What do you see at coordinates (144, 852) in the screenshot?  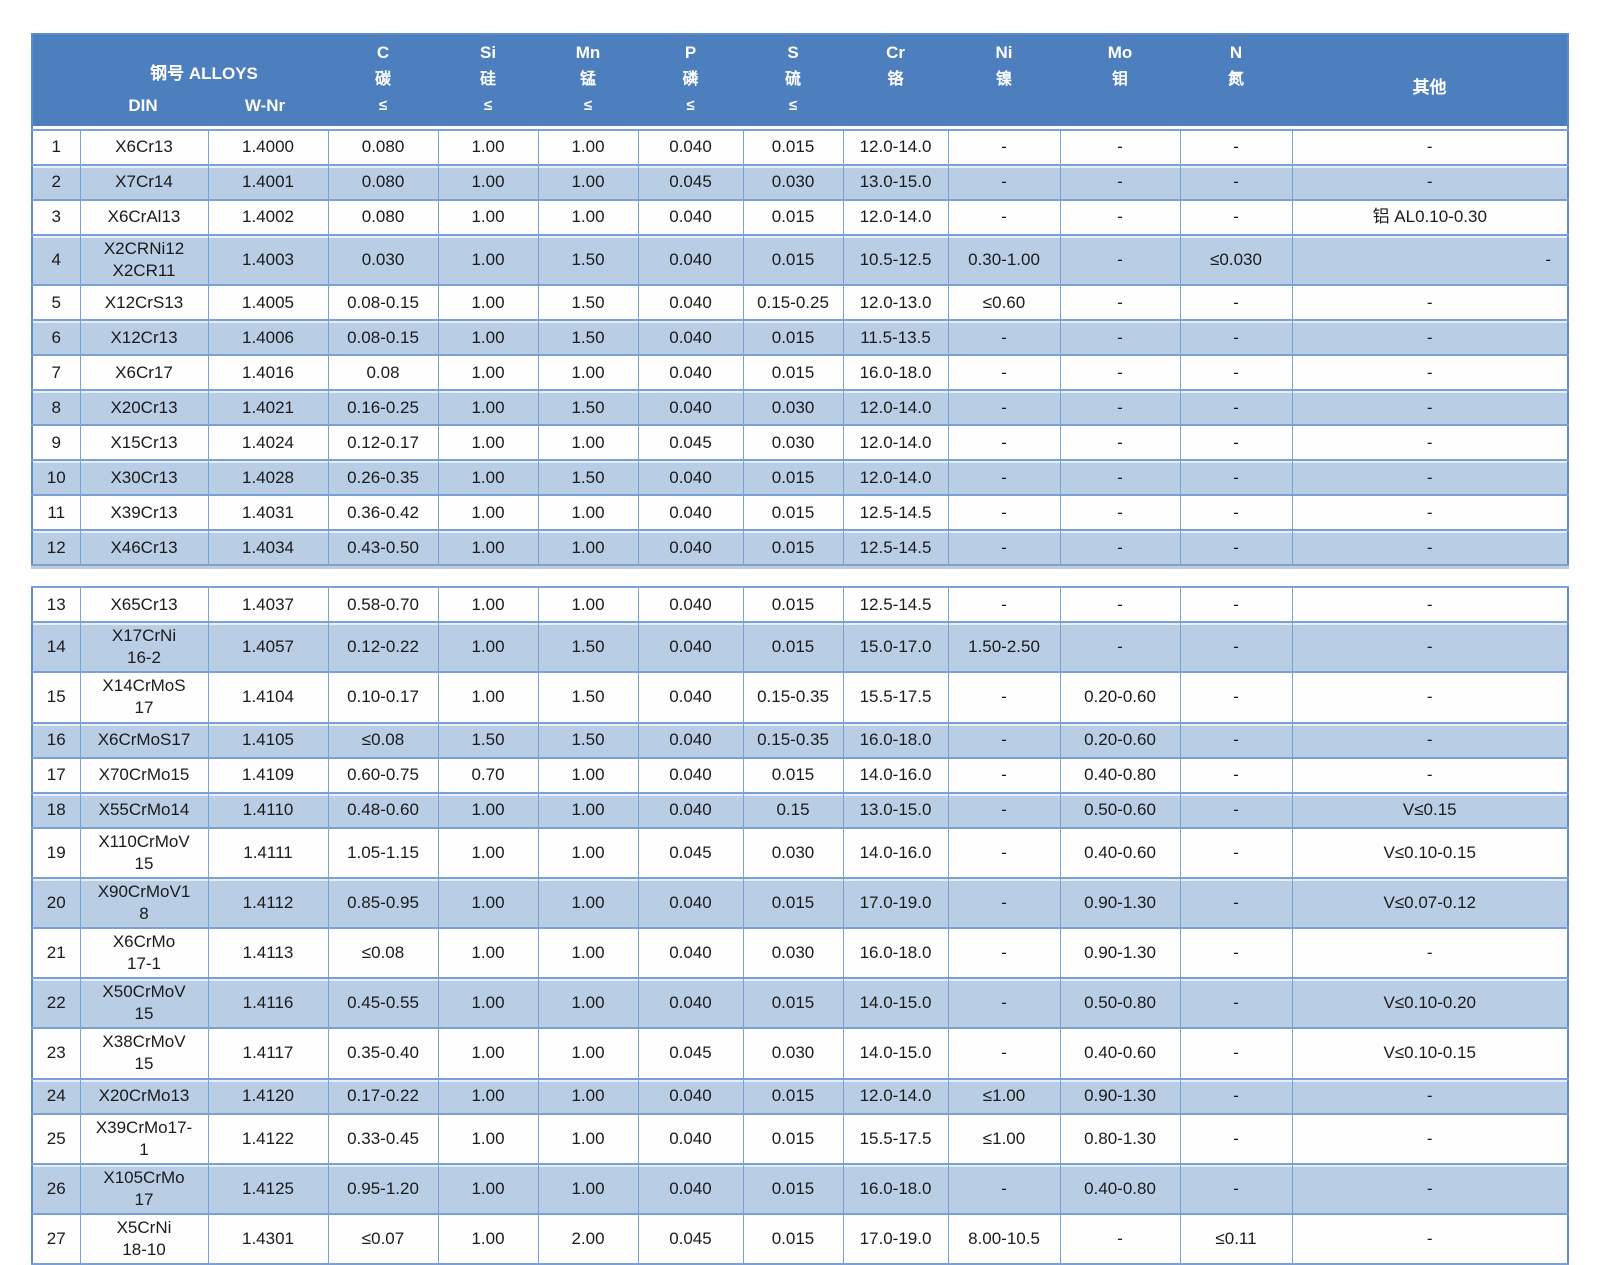 I see `cell-din: X110CrMoV 15` at bounding box center [144, 852].